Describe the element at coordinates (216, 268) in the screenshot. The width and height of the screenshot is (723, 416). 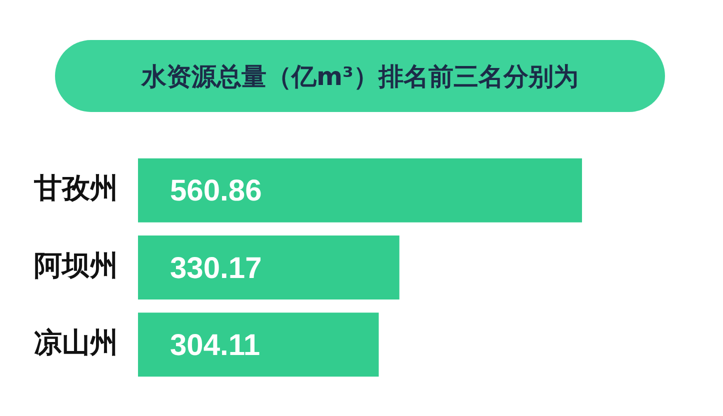
I see `data-label: 330.17` at that location.